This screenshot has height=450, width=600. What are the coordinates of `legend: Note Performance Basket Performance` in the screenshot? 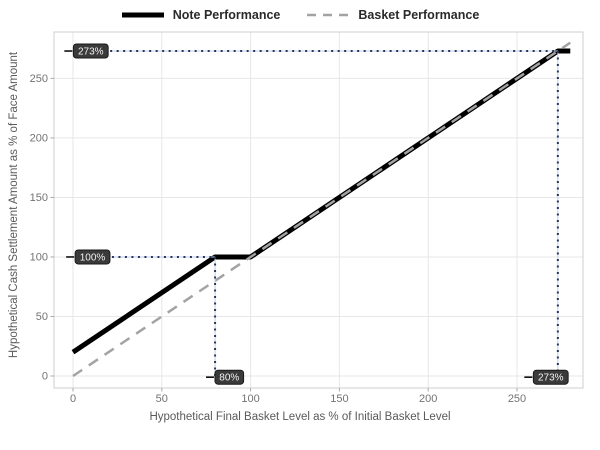 It's located at (300, 15).